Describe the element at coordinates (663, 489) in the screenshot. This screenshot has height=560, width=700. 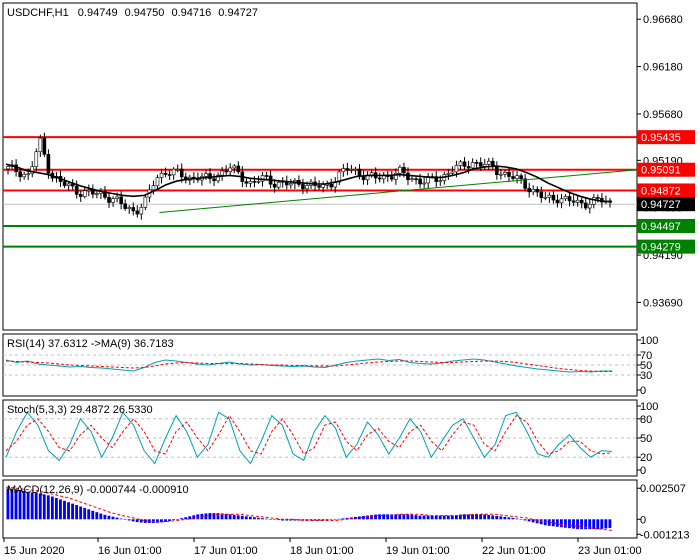
I see `macd-level-label: 0.002507` at that location.